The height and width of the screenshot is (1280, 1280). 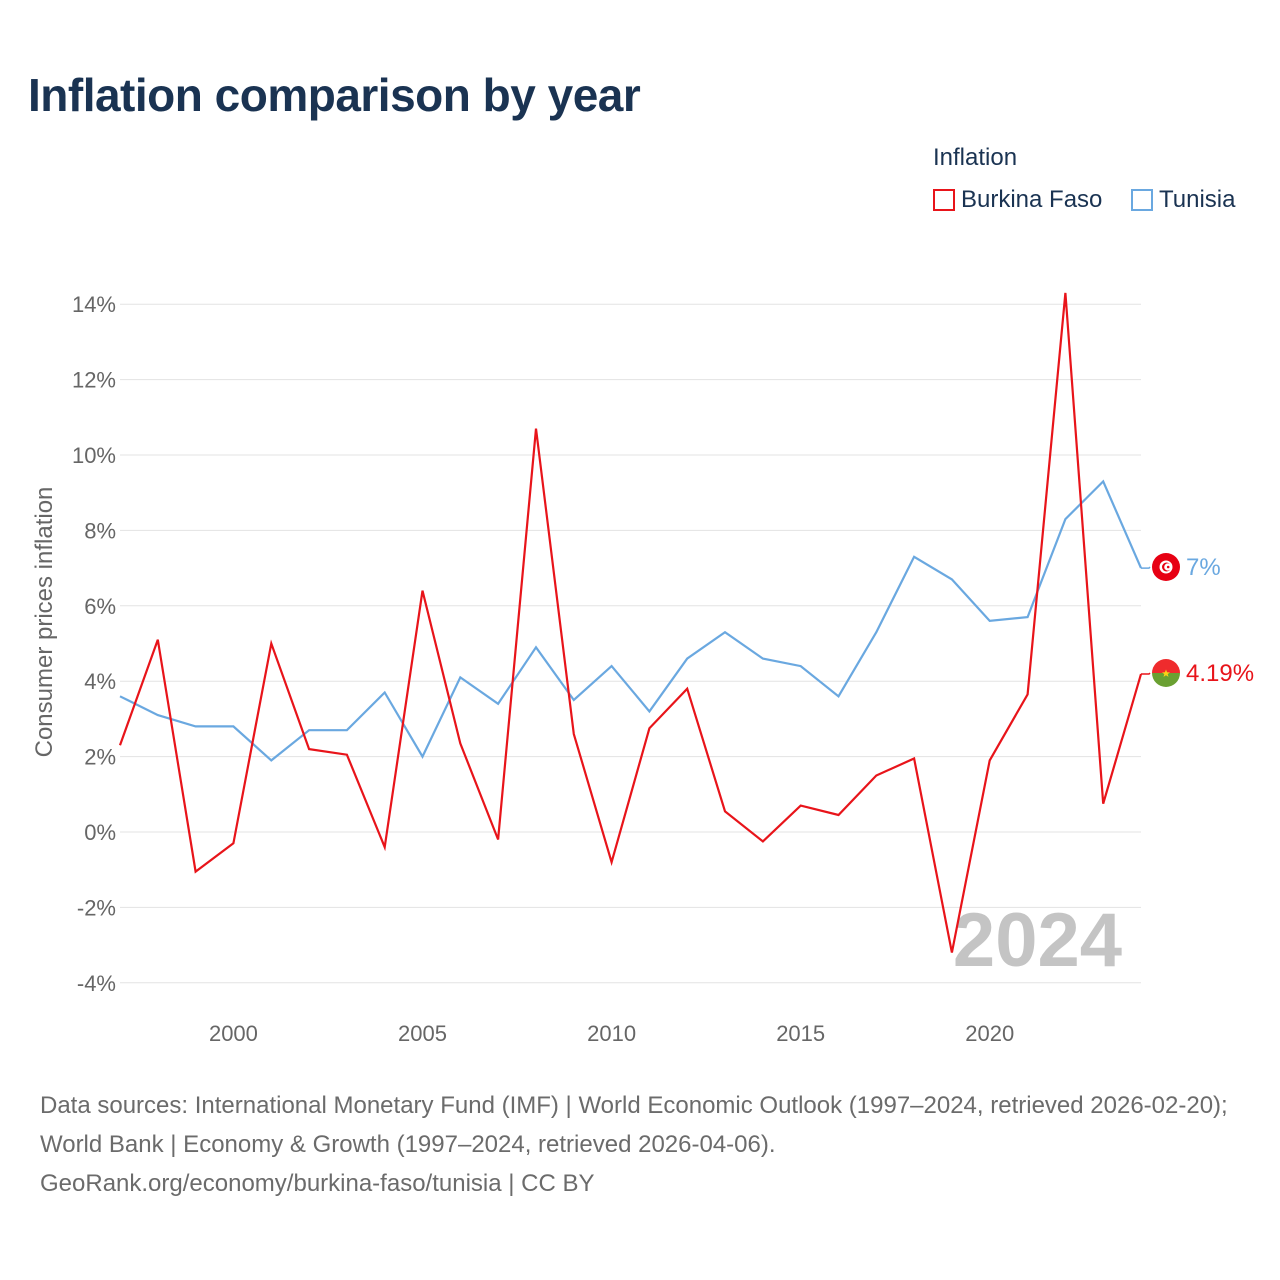 What do you see at coordinates (1146, 673) in the screenshot?
I see `end-connector-burkina-faso` at bounding box center [1146, 673].